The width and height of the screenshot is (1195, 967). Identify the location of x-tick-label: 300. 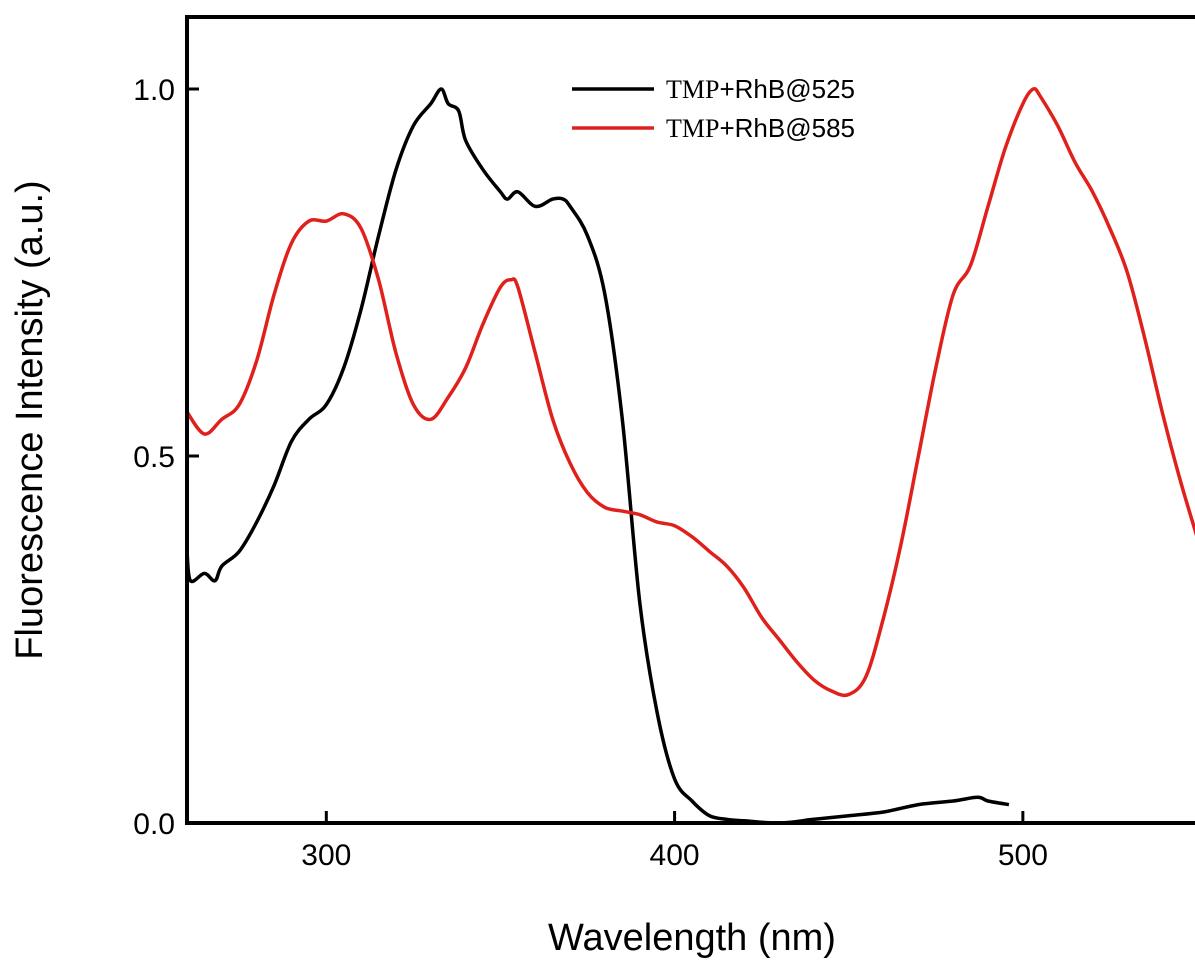
(326, 855).